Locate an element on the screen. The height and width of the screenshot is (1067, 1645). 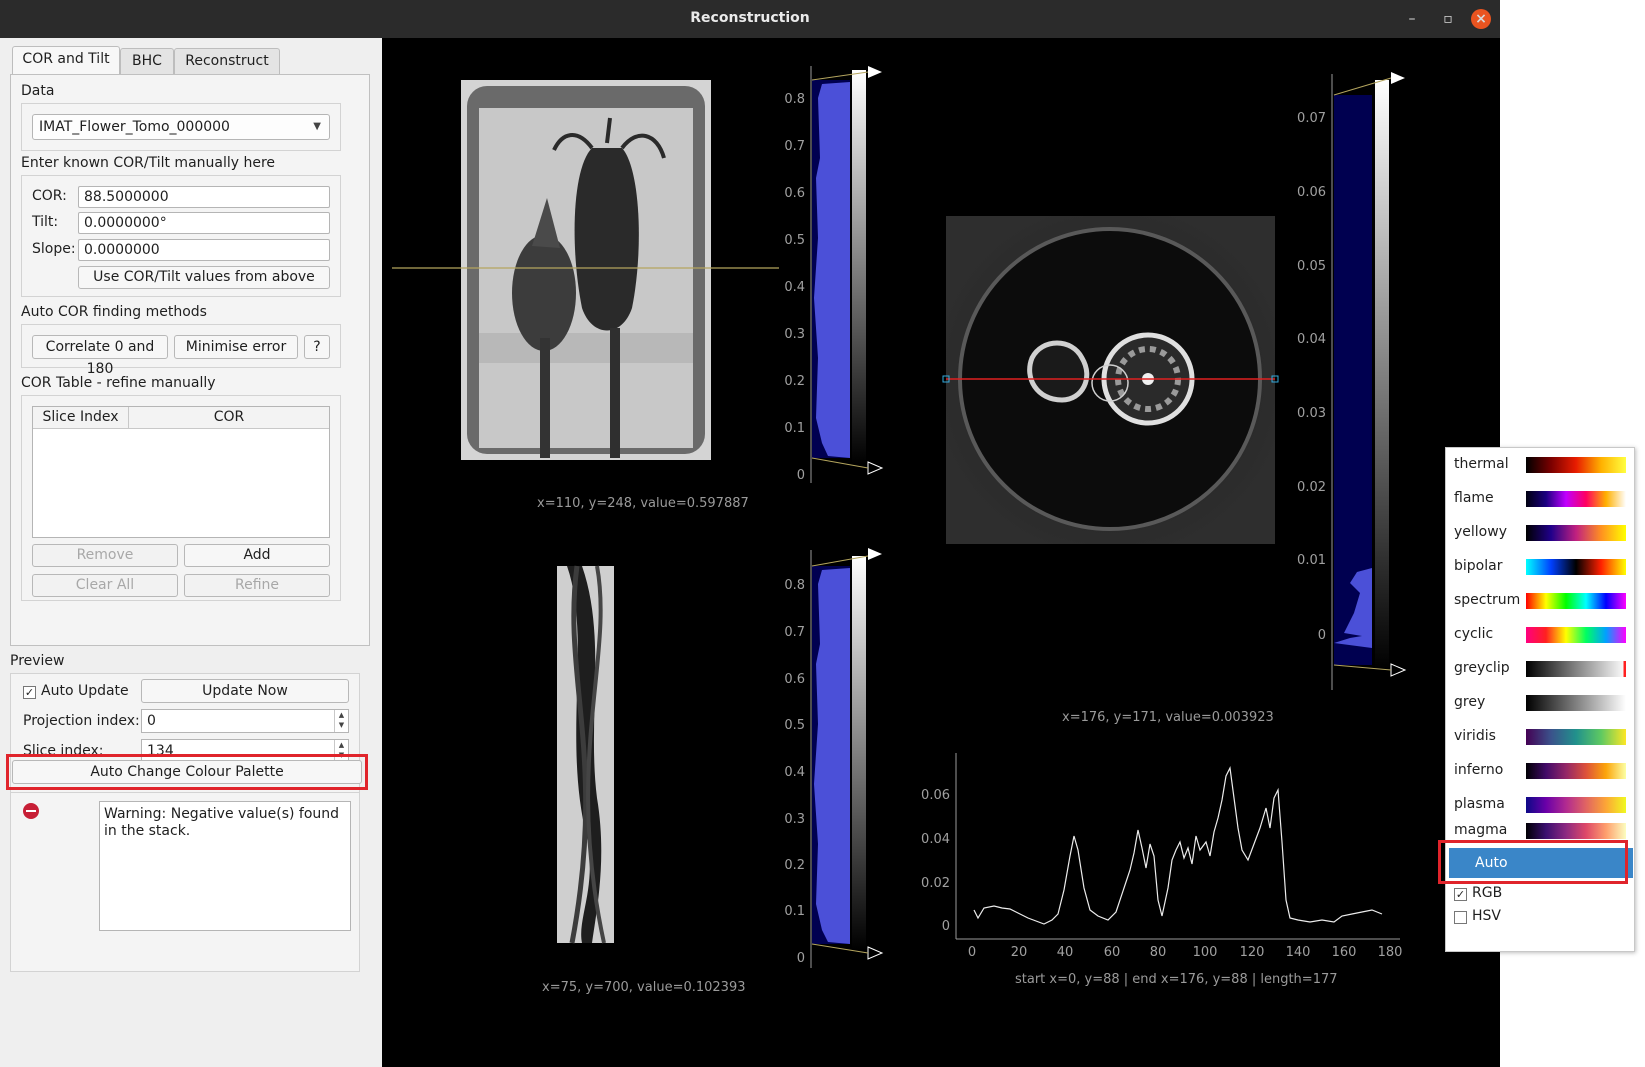
close-icon: × is located at coordinates (1481, 19).